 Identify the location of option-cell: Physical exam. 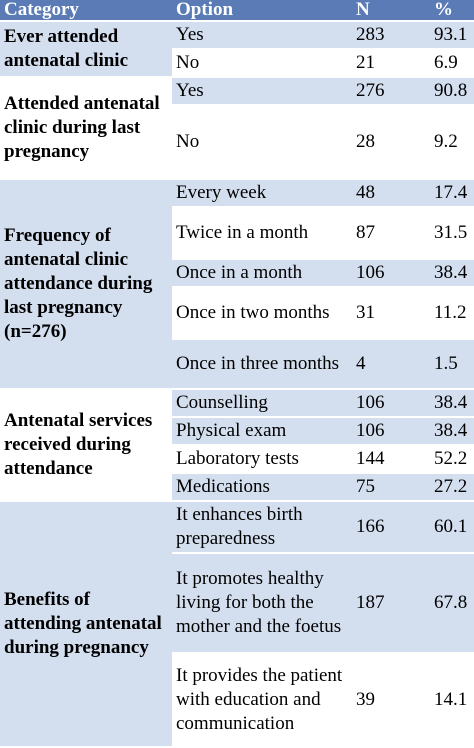
(262, 431).